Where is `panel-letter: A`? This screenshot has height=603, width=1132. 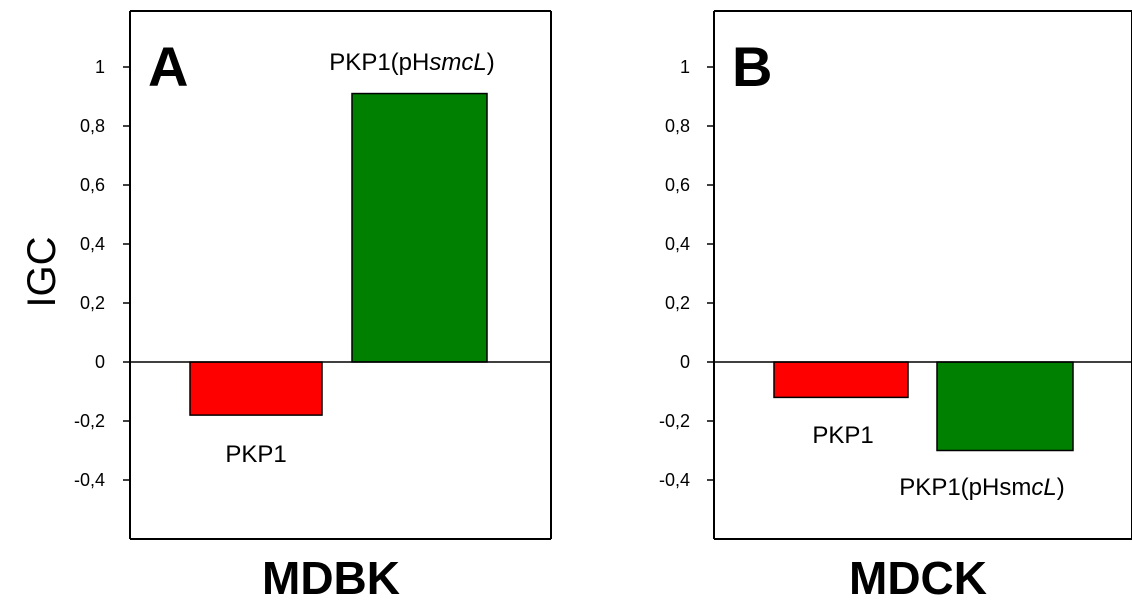
panel-letter: A is located at coordinates (168, 66).